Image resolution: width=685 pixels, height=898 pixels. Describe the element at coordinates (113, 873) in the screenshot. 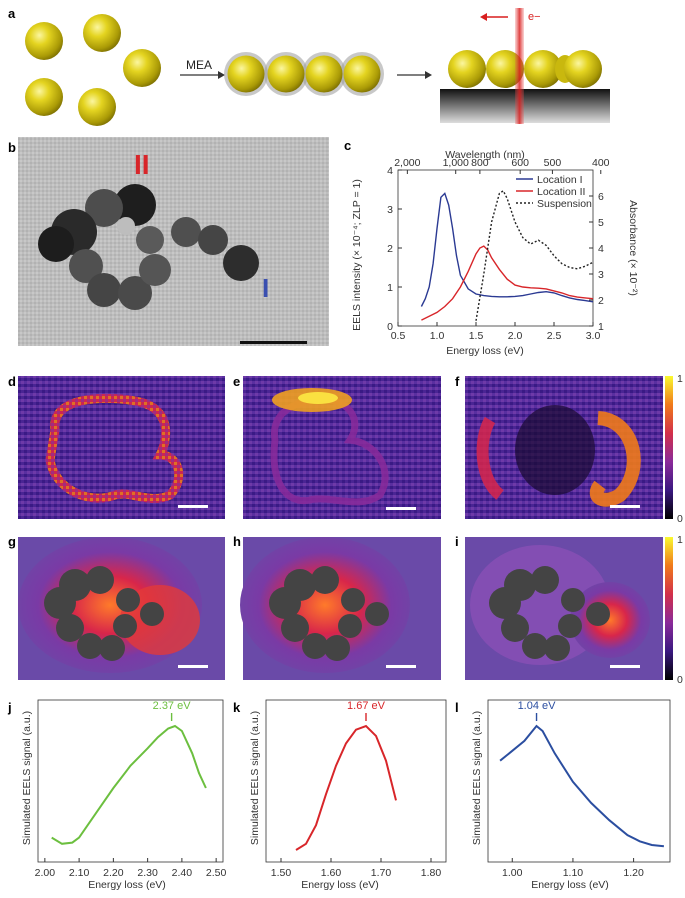

I see `x-tick-label: 2.20` at that location.